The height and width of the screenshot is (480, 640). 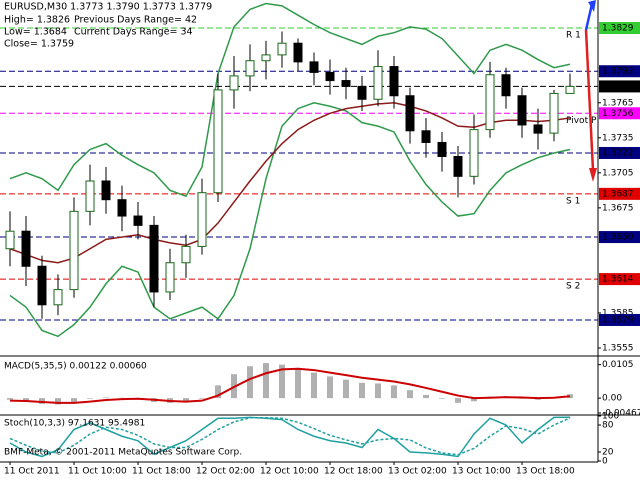 What do you see at coordinates (573, 36) in the screenshot?
I see `level-name: R 1` at bounding box center [573, 36].